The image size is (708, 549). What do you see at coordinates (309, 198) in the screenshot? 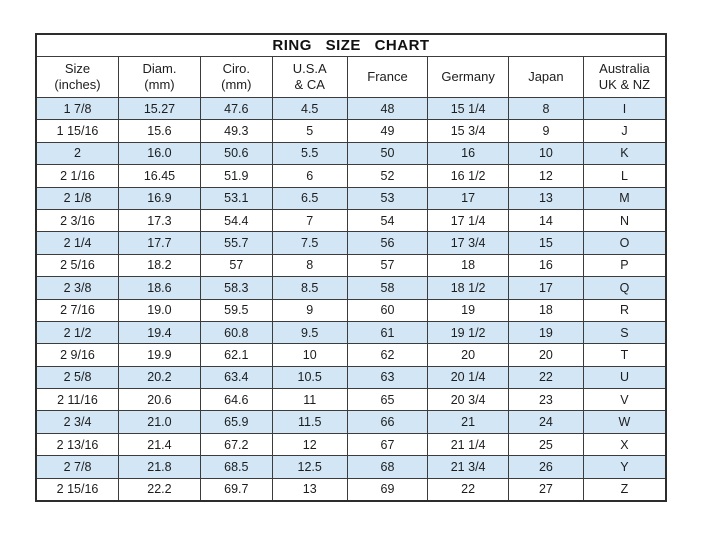
I see `cell-usa-ca: 6.5` at bounding box center [309, 198].